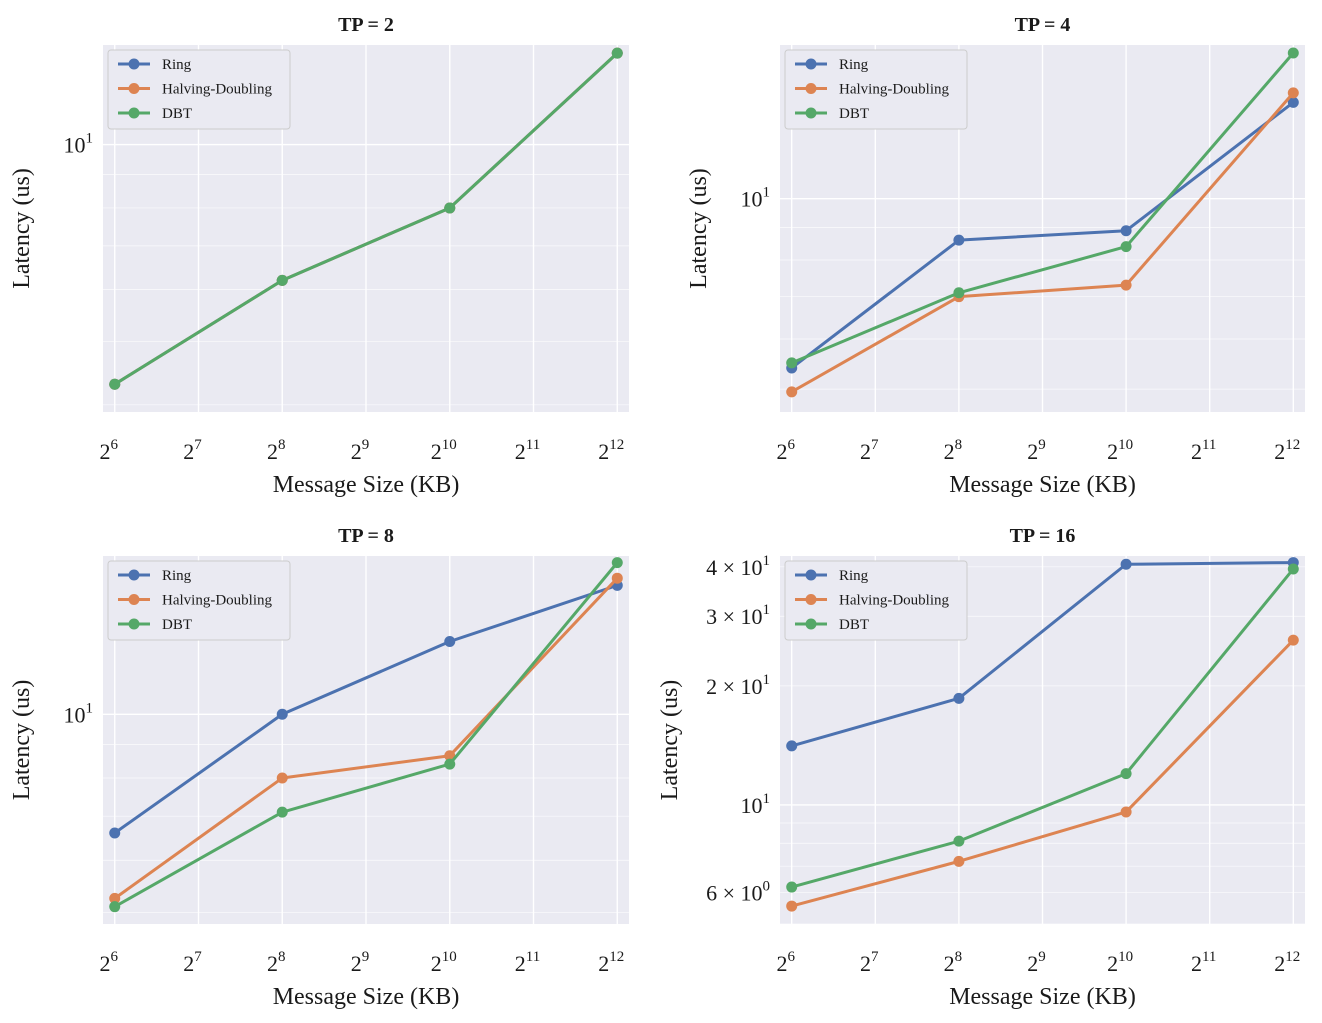  What do you see at coordinates (1043, 536) in the screenshot?
I see `chart-title: TP = 16` at bounding box center [1043, 536].